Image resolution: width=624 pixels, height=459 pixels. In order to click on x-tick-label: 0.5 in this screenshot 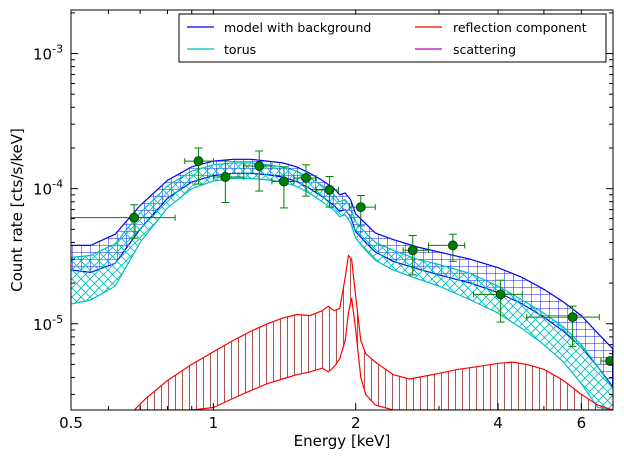, I will do `click(71, 423)`.